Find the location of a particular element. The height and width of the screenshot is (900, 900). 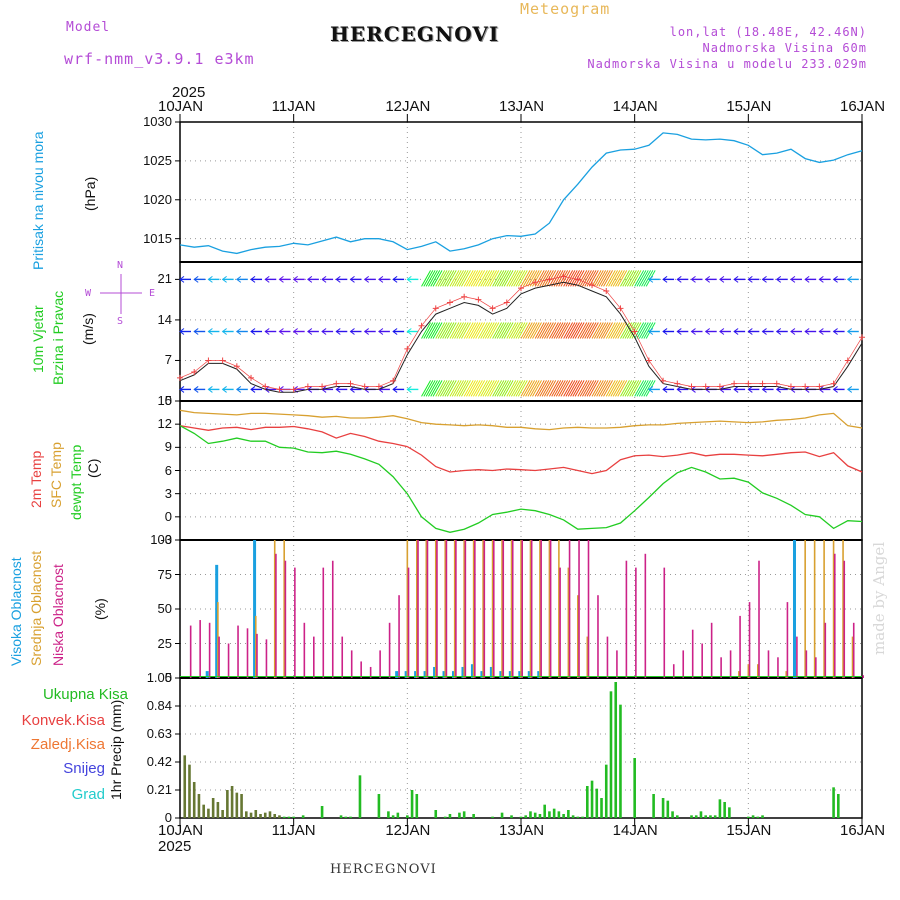

altitude-label: Nadmorska Visina 60m is located at coordinates (784, 48).